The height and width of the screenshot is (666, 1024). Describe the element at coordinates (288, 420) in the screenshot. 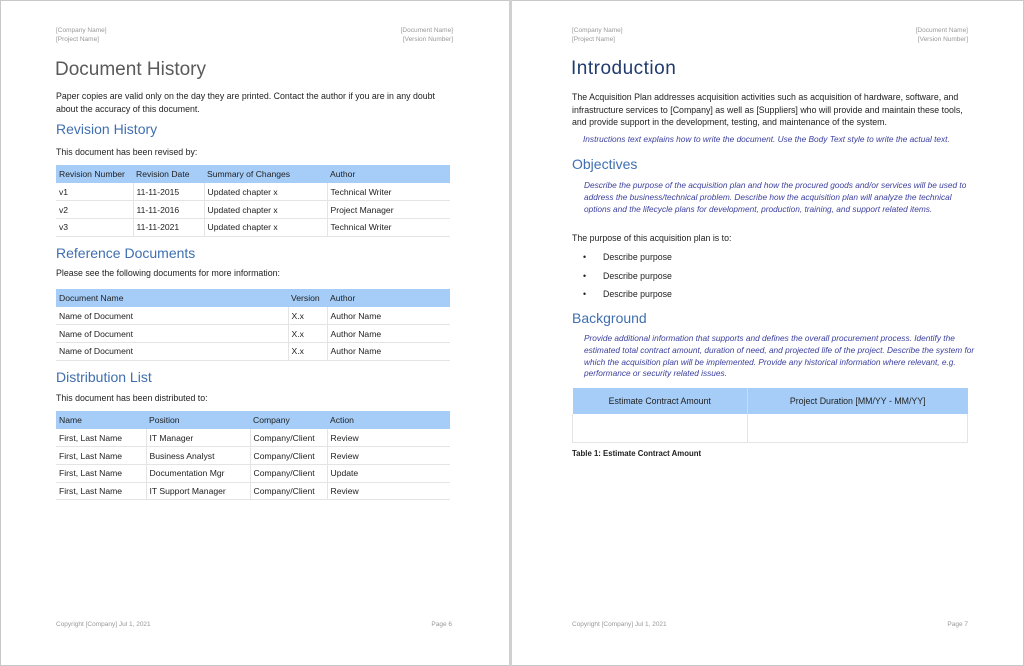

I see `column-header: Company` at that location.